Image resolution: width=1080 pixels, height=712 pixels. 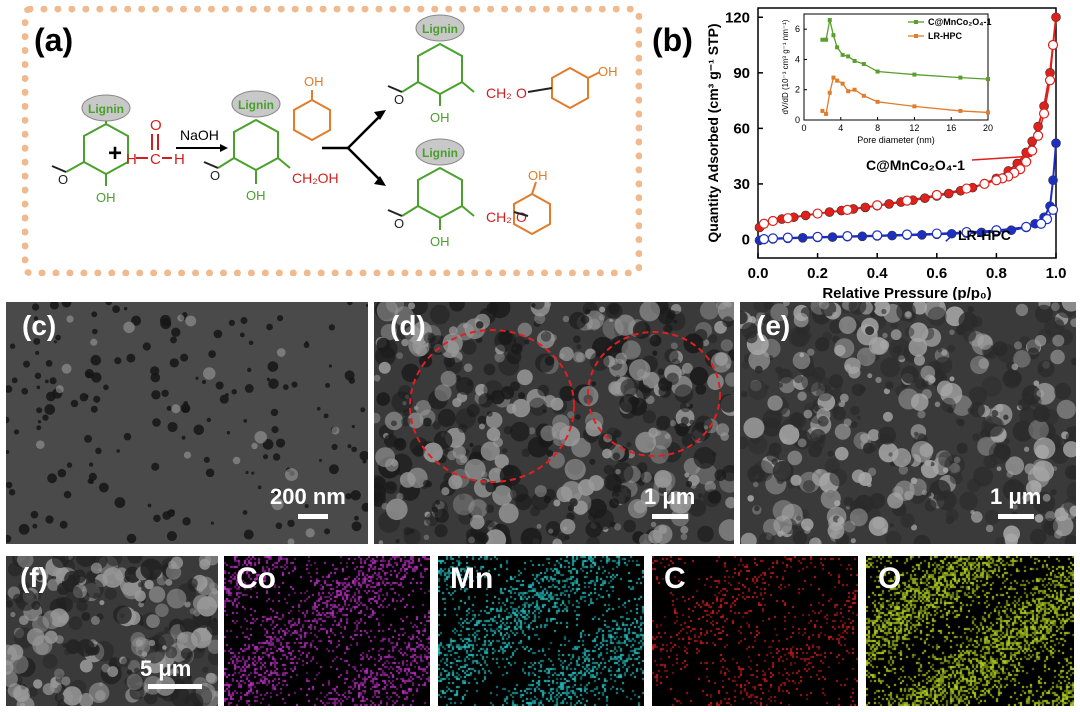 I want to click on sem-image-d: (d) 1 μm, so click(x=554, y=423).